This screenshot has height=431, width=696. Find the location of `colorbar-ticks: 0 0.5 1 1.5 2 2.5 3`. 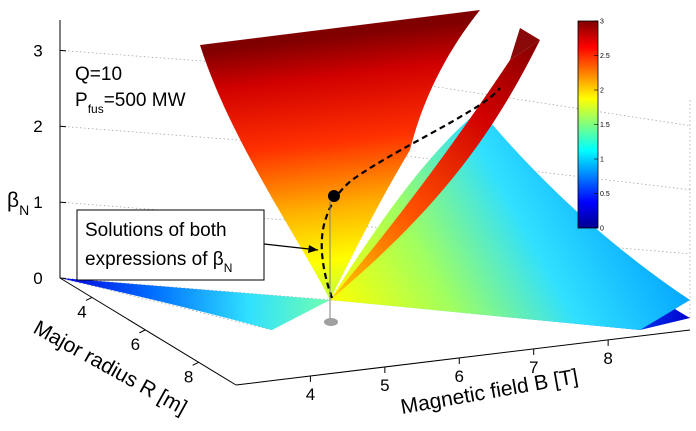

colorbar-ticks: 0 0.5 1 1.5 2 2.5 3 is located at coordinates (602, 126).